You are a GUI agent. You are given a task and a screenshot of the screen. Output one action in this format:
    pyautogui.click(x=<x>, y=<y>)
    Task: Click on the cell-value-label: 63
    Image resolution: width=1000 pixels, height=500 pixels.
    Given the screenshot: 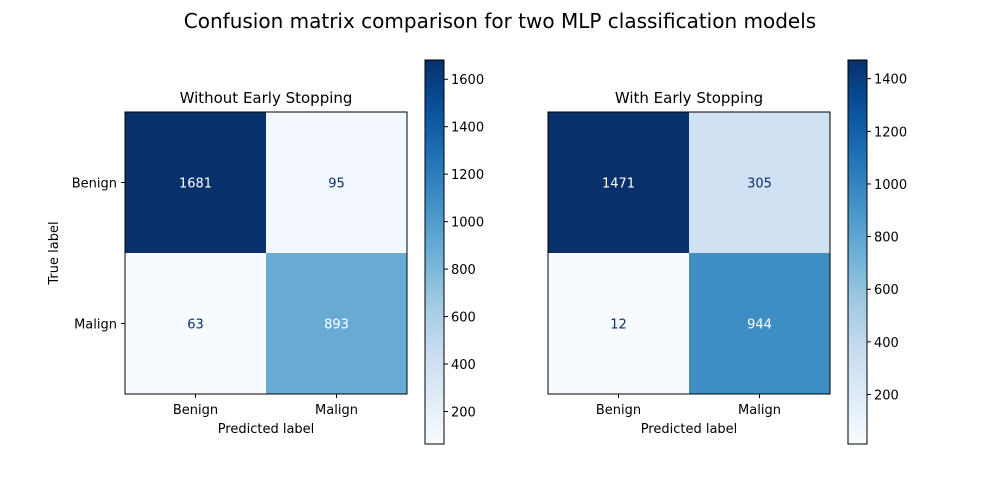 What is the action you would take?
    pyautogui.click(x=195, y=325)
    